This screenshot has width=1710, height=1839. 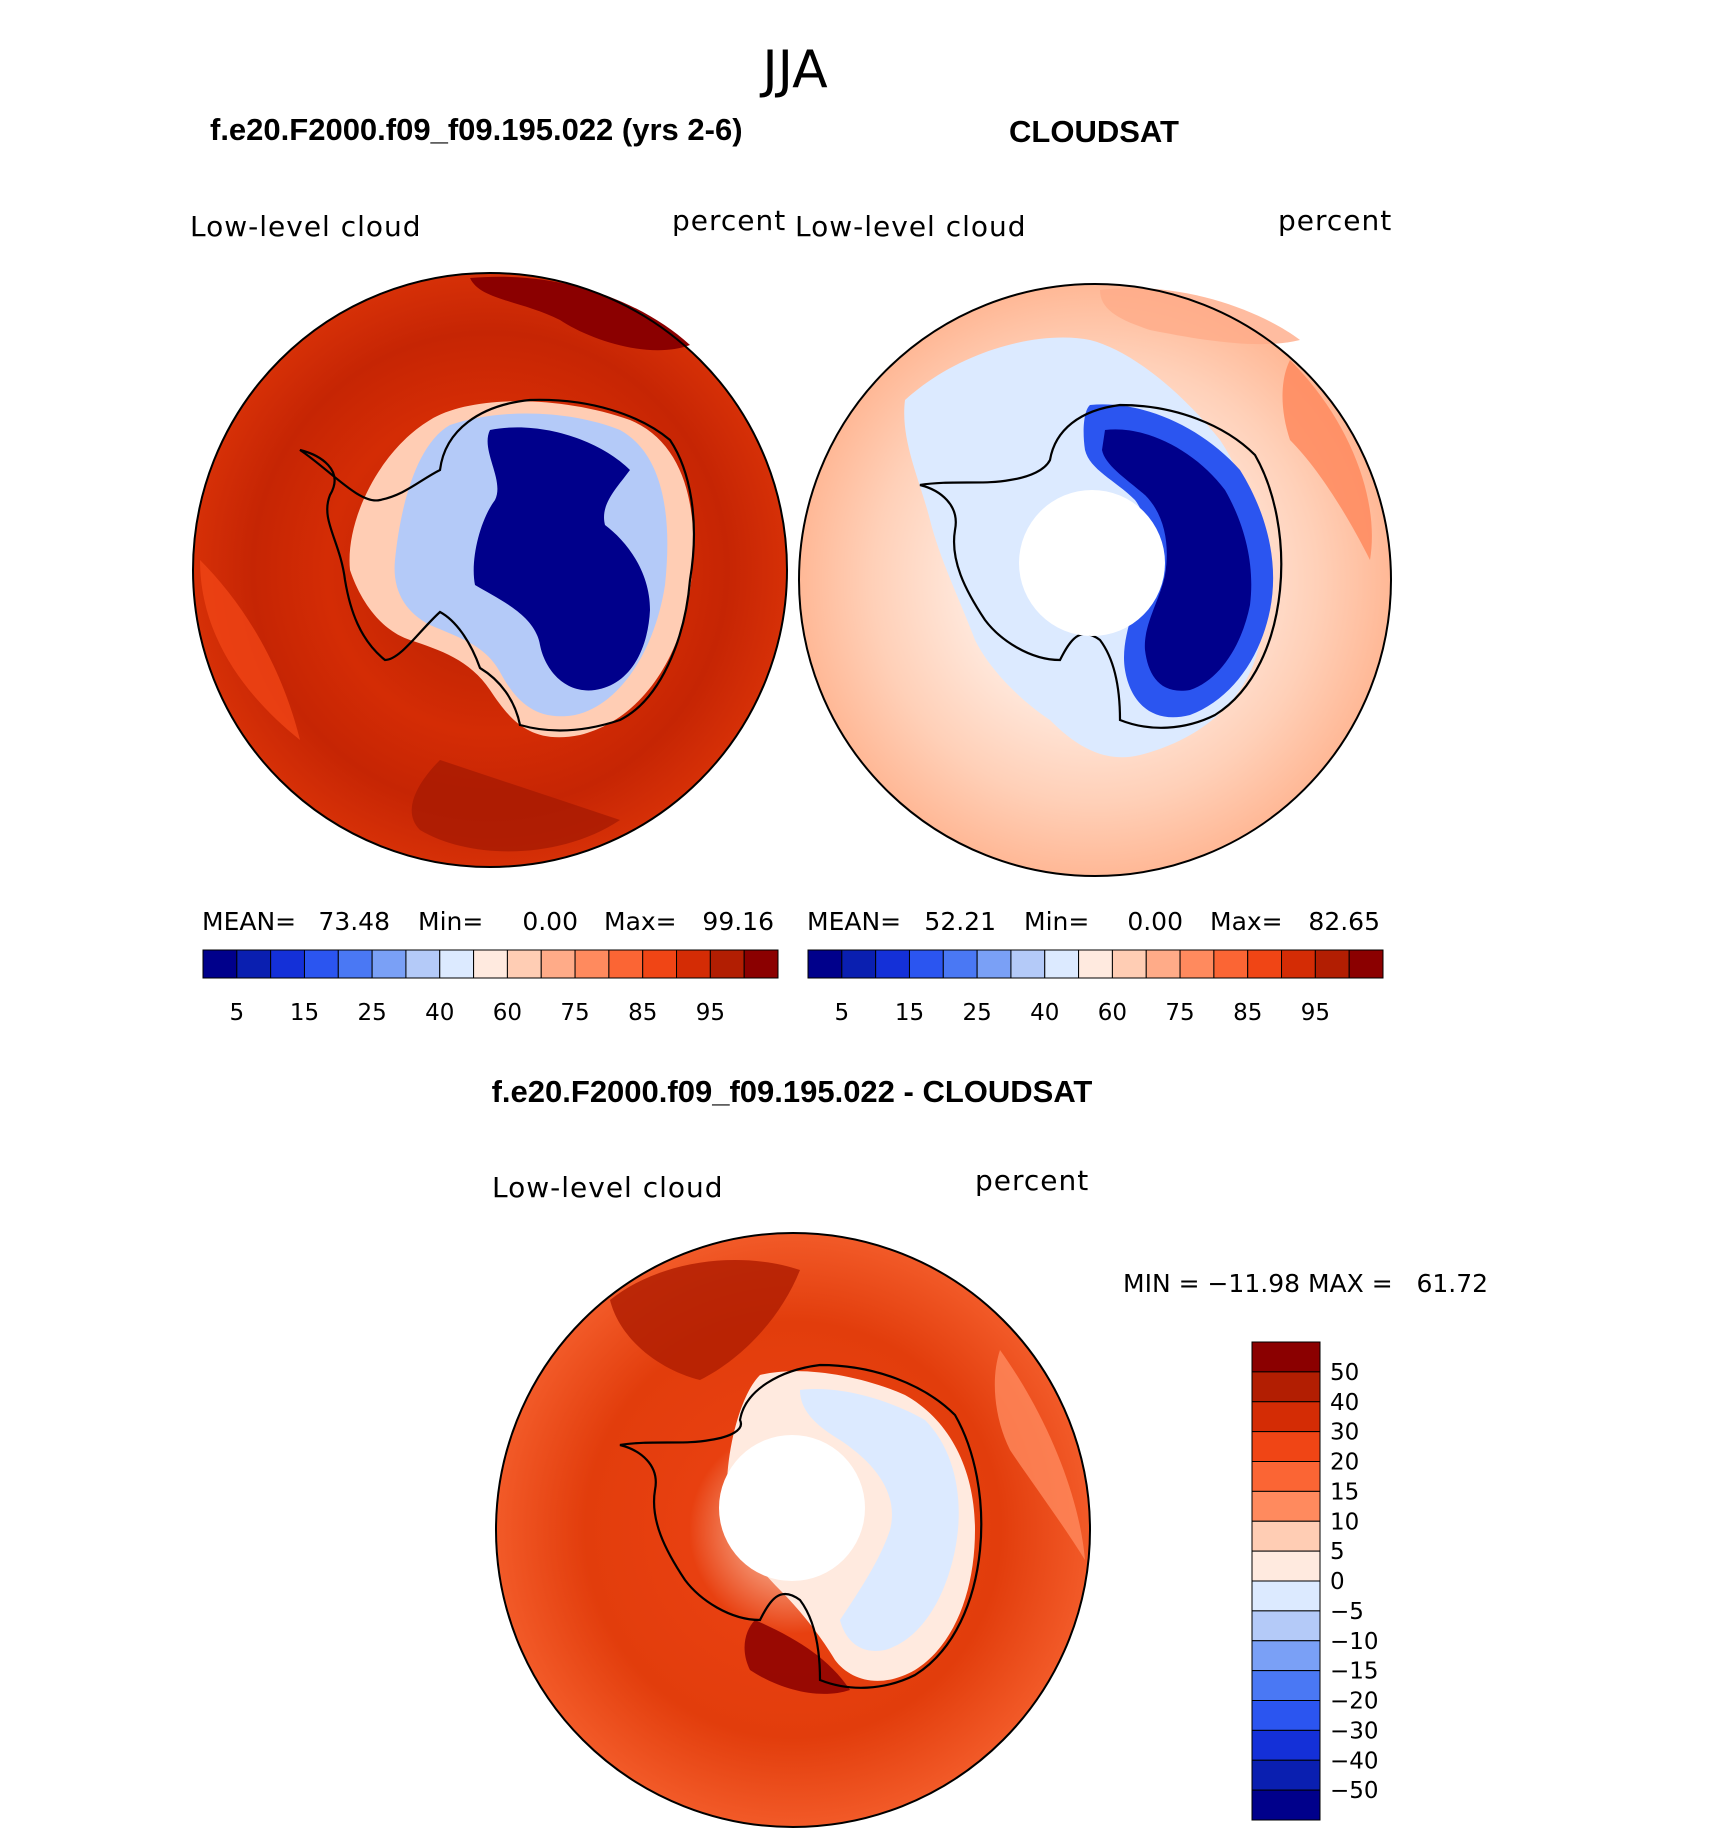 I want to click on model-colorbar-tick-label: 40, so click(x=439, y=1013).